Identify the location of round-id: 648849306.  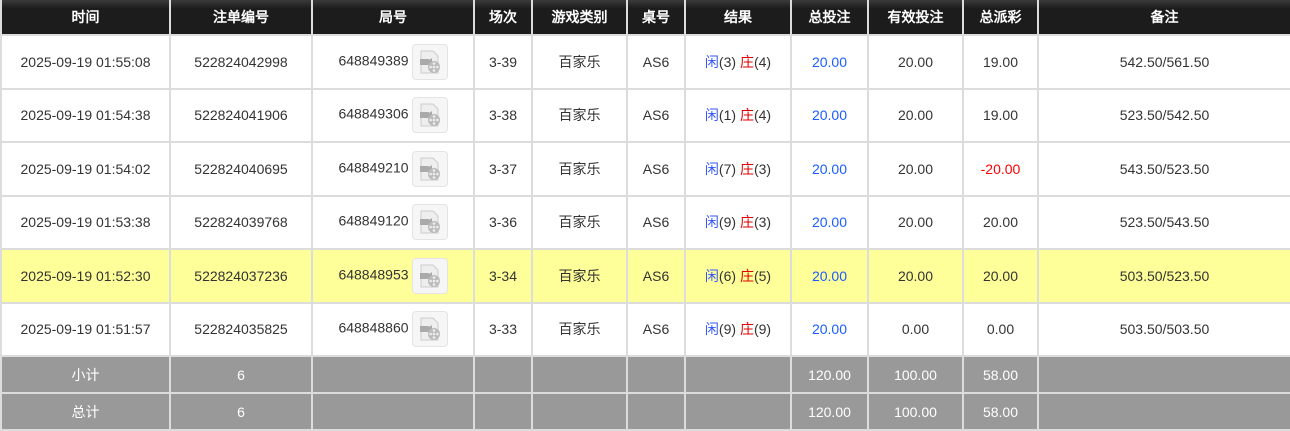
(373, 113).